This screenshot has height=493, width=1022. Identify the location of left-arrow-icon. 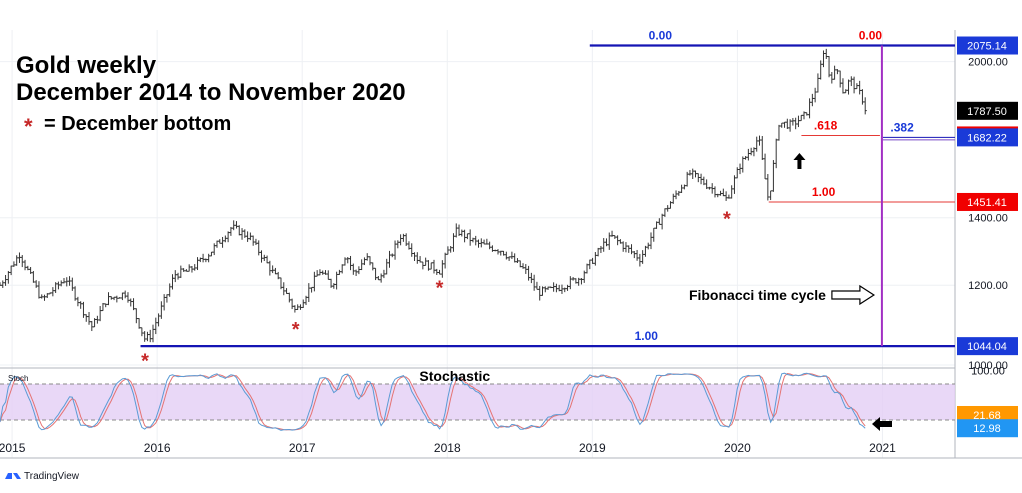
(882, 424).